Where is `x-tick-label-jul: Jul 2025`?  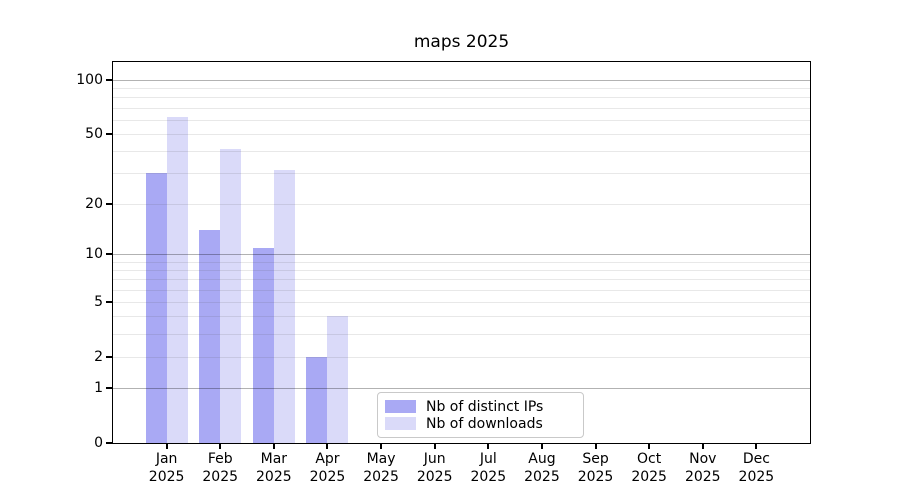
x-tick-label-jul: Jul 2025 is located at coordinates (488, 468).